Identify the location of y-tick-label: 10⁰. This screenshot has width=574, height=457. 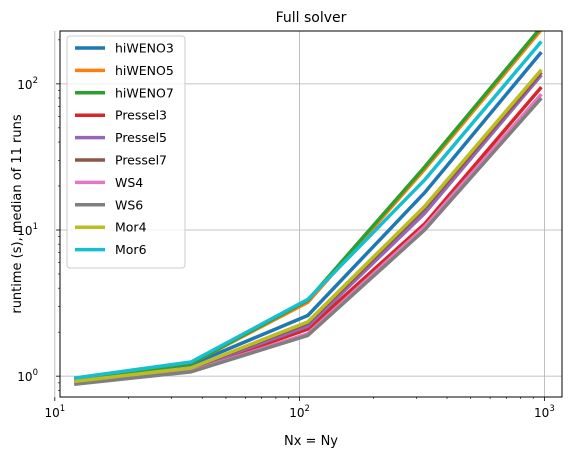
(27, 376).